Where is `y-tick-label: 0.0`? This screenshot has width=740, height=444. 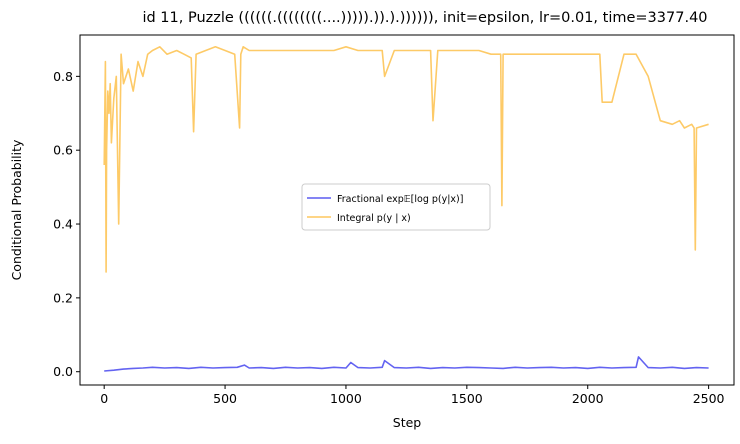 y-tick-label: 0.0 is located at coordinates (63, 371).